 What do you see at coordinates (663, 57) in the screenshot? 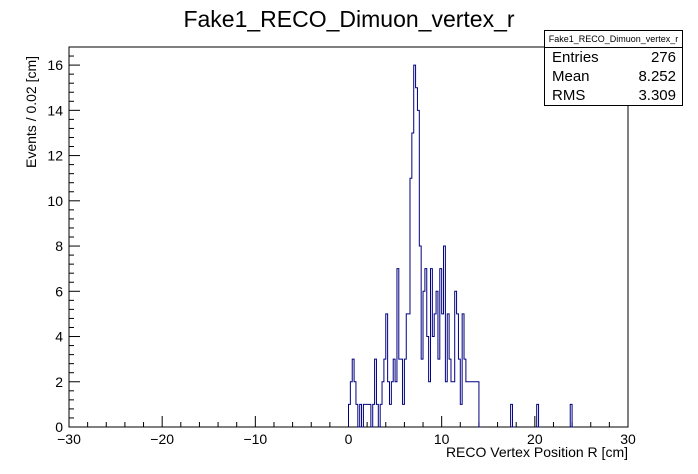
I see `stats-value: 276` at bounding box center [663, 57].